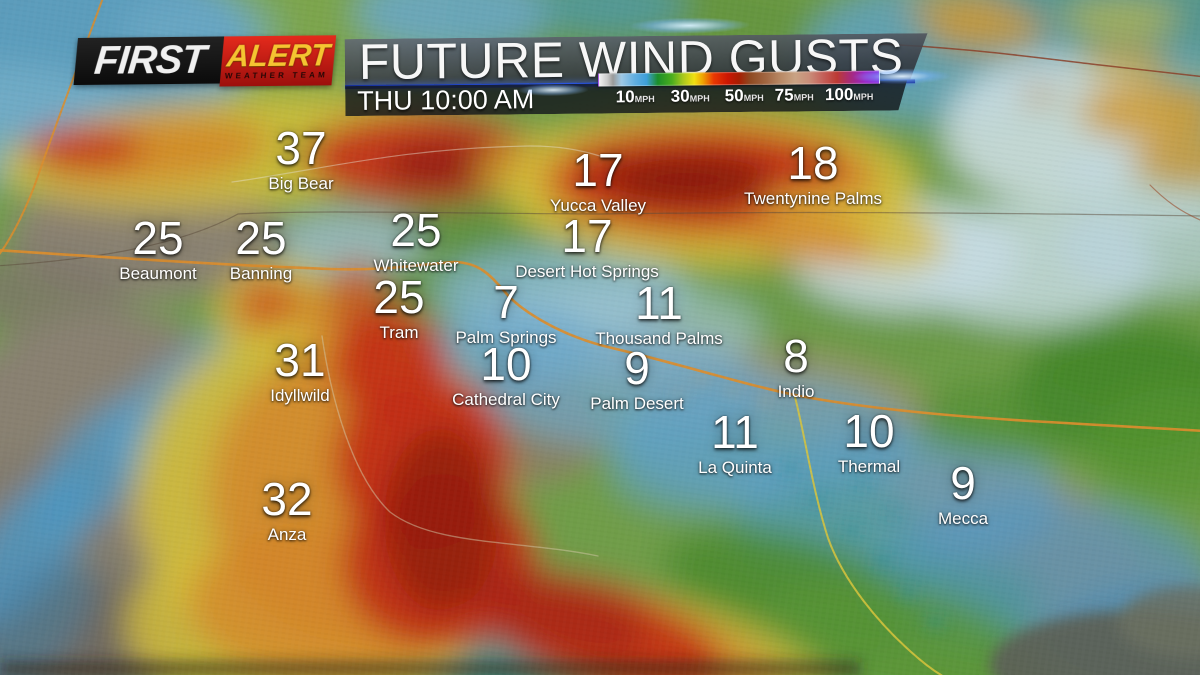 The width and height of the screenshot is (1200, 675). I want to click on station-label: 10 Cathedral City, so click(506, 374).